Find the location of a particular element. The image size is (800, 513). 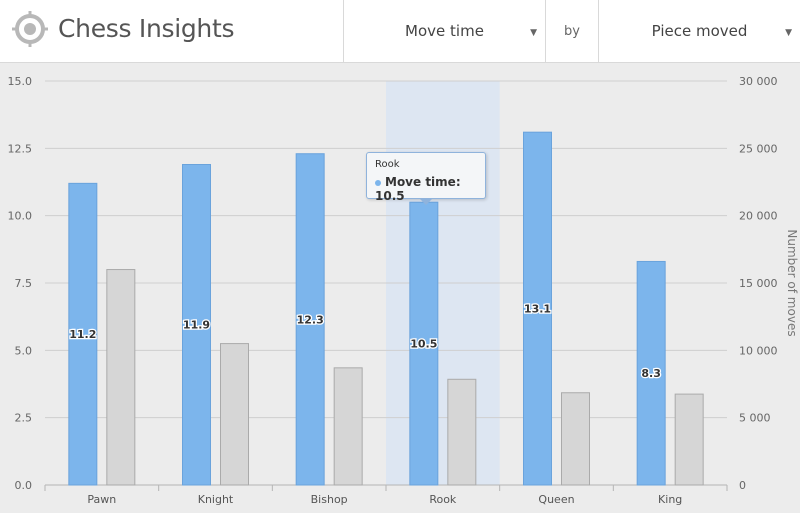

data-label: 11.9 is located at coordinates (196, 325).